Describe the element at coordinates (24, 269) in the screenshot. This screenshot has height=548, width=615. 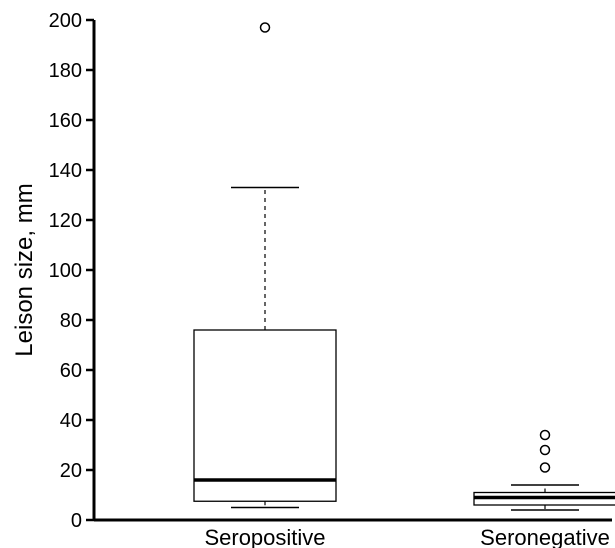
I see `y-axis-title: Leison size, mm` at that location.